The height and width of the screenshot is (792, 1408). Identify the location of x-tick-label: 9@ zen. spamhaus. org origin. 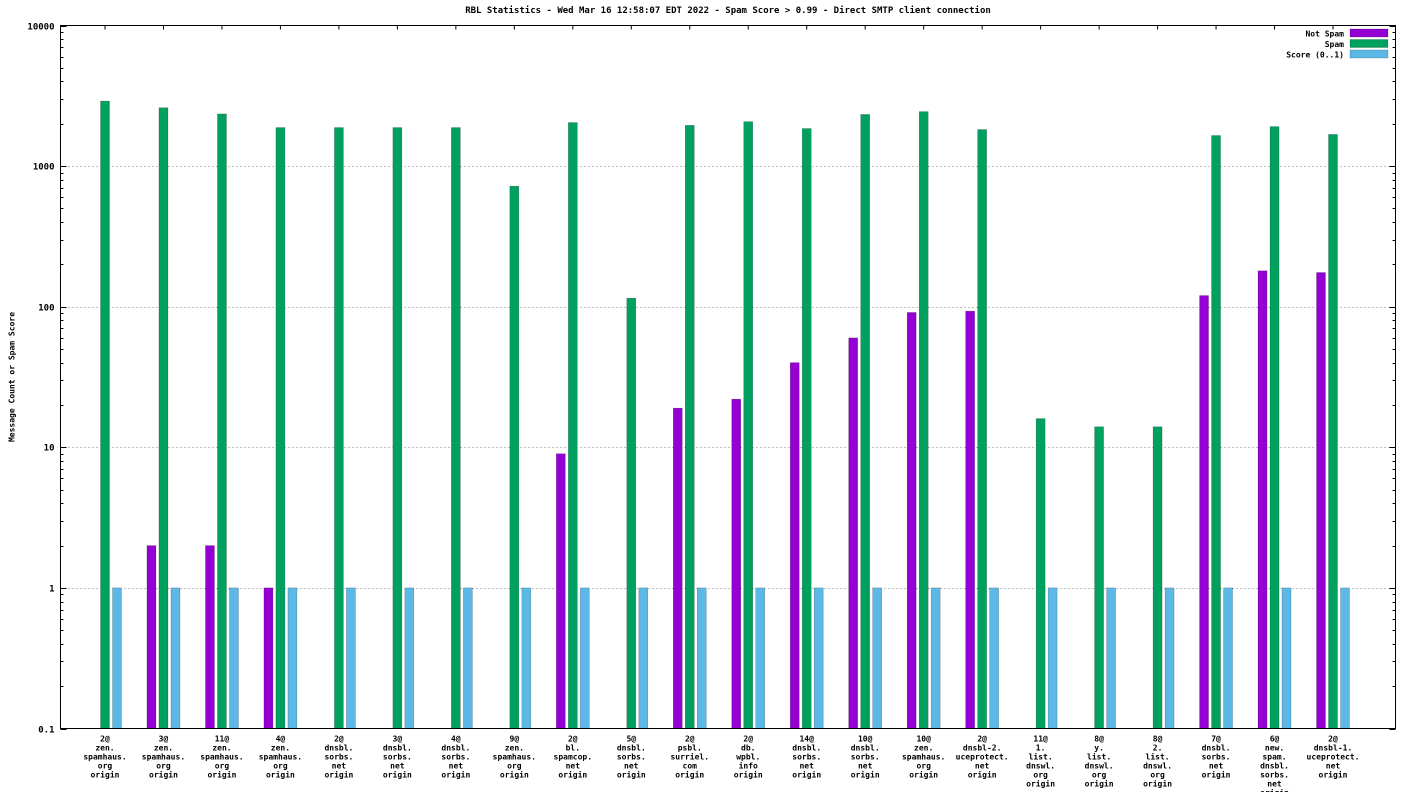
(514, 757).